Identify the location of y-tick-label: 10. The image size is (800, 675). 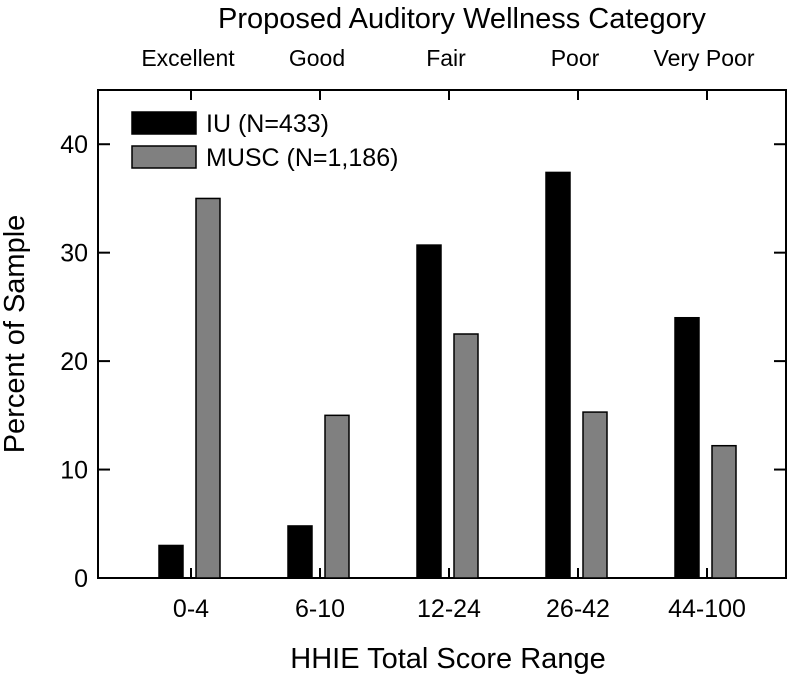
(74, 471).